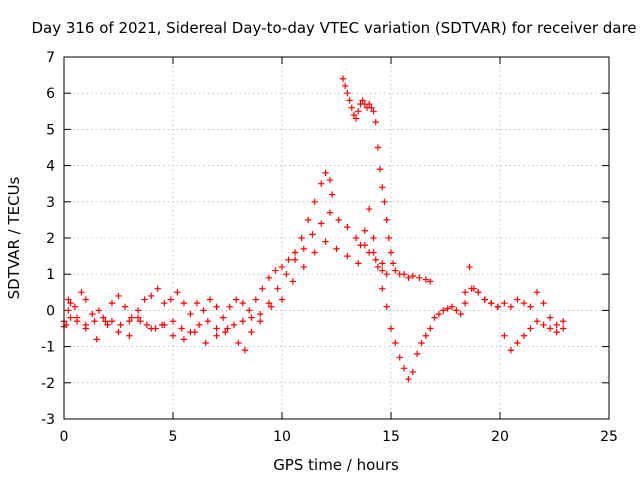  What do you see at coordinates (386, 180) in the screenshot?
I see `series-track-d` at bounding box center [386, 180].